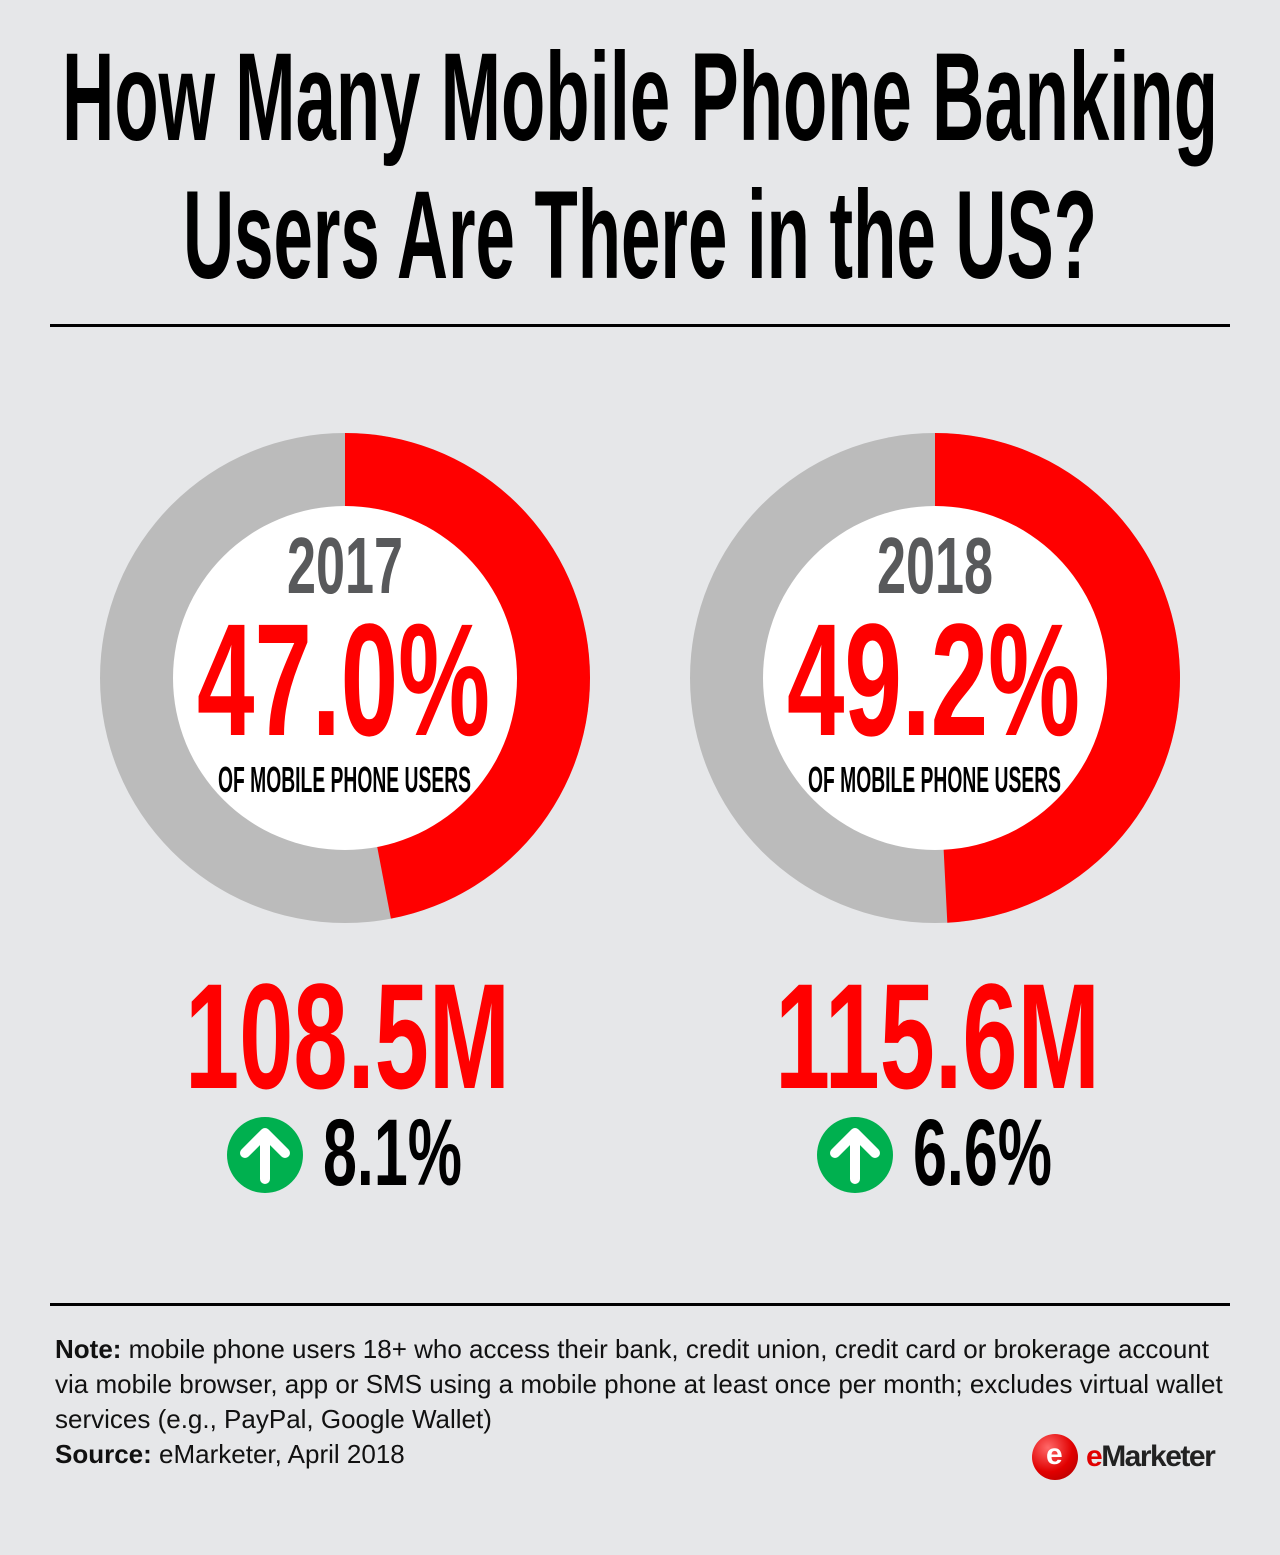 This screenshot has height=1555, width=1280. I want to click on growth-label: 8.1%, so click(392, 1153).